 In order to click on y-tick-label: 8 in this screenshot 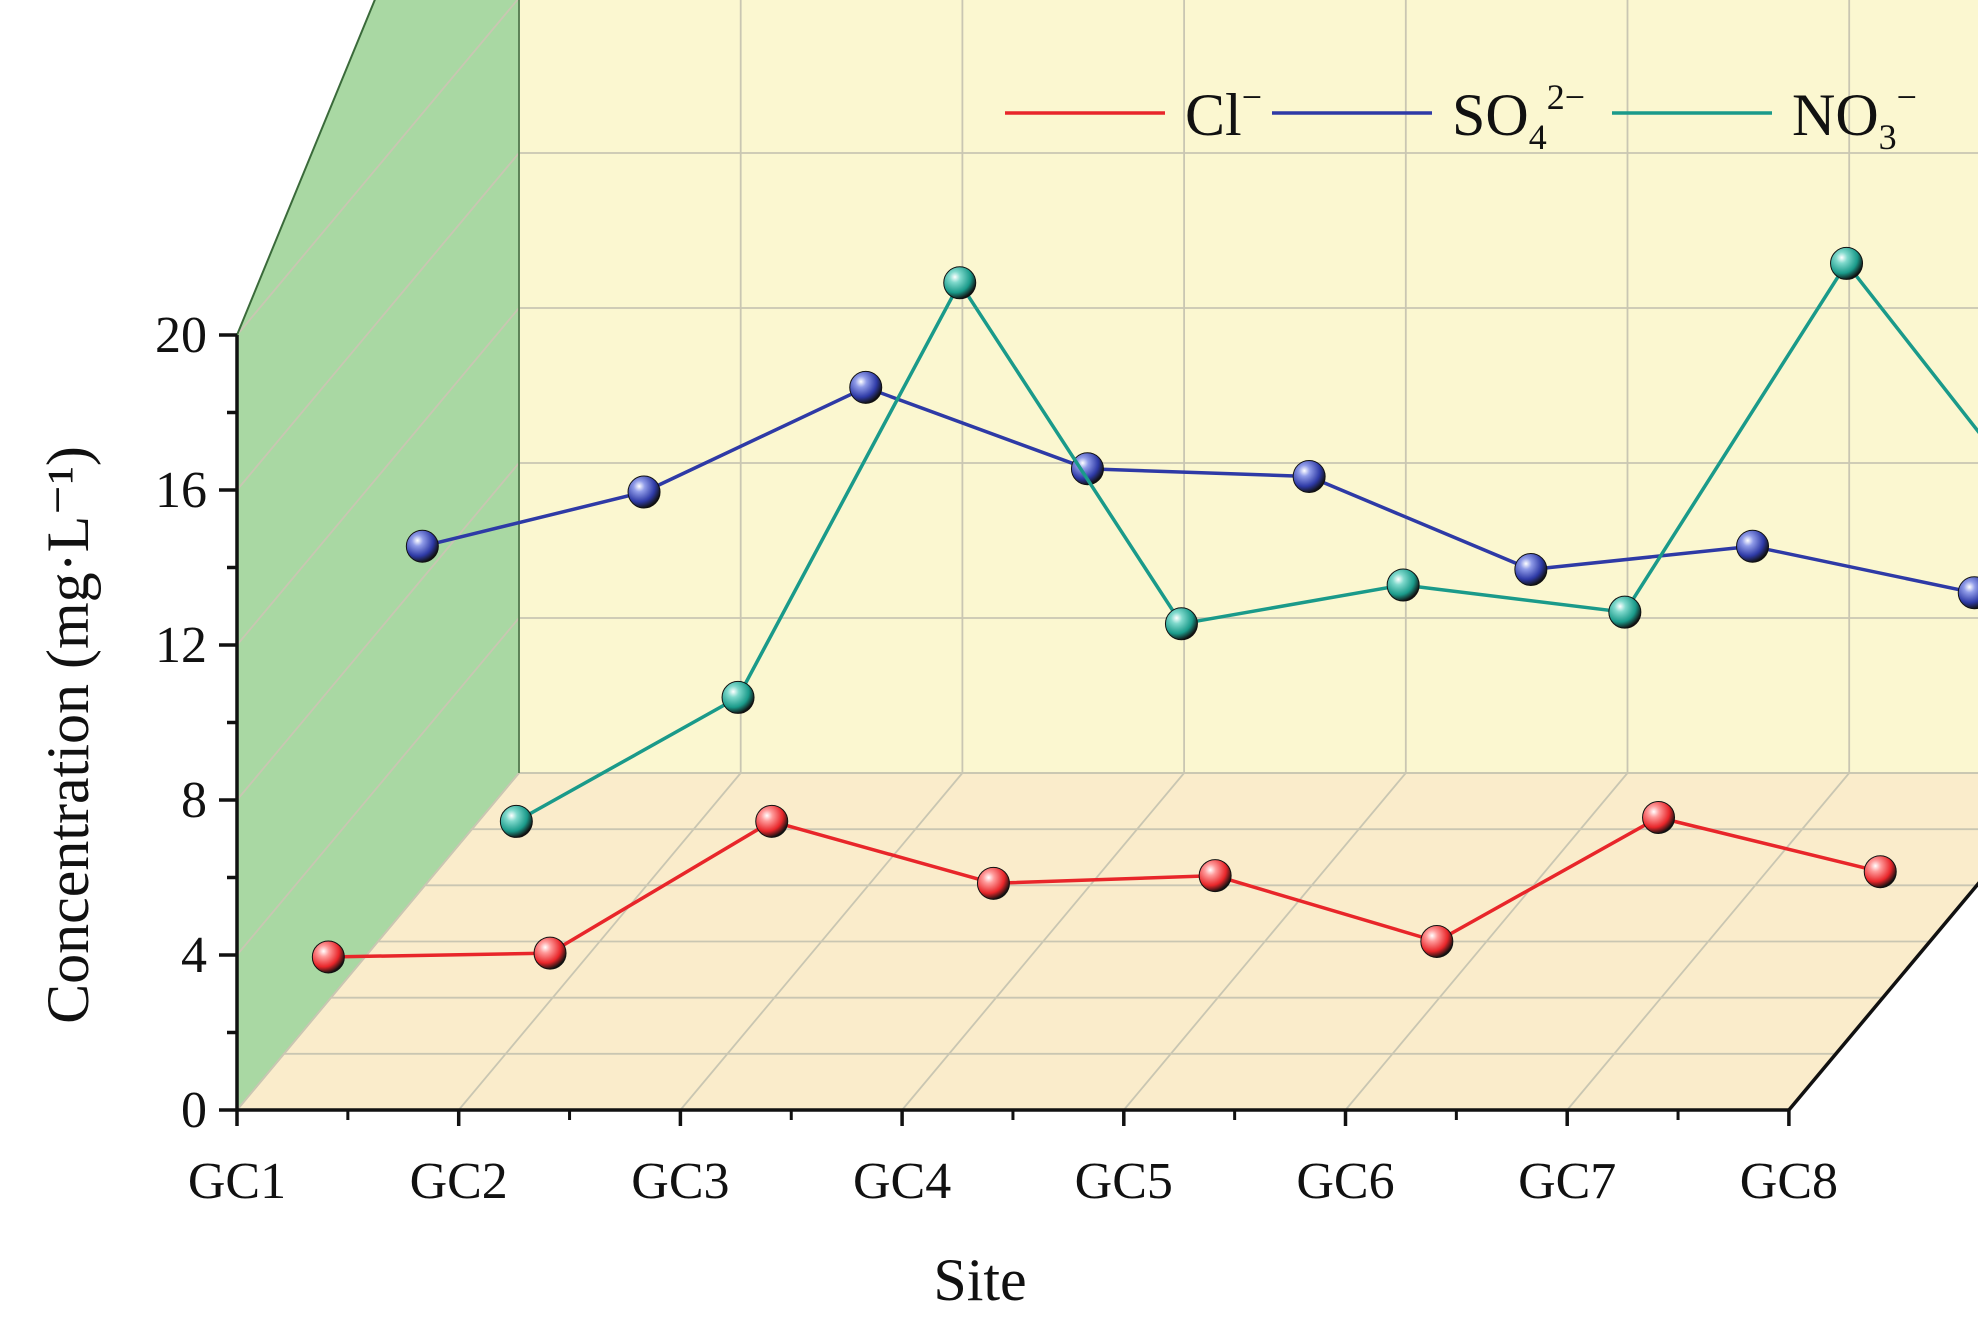, I will do `click(194, 800)`.